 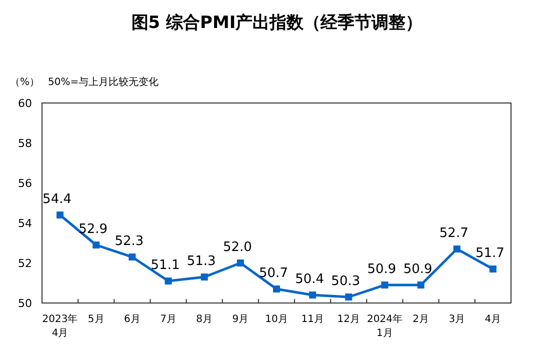 I want to click on data-label: 51.7, so click(x=489, y=253).